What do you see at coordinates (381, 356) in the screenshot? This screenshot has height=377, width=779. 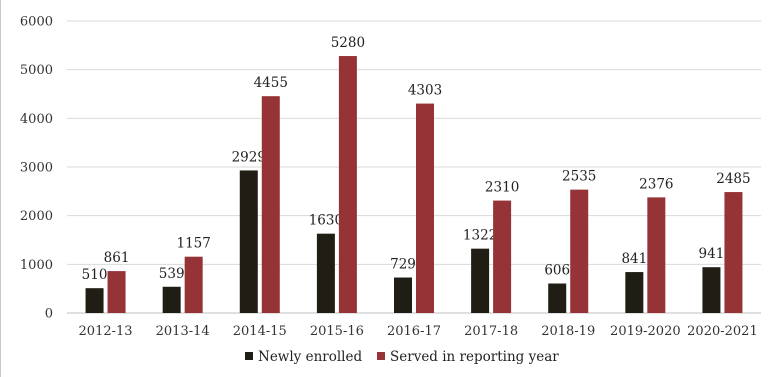 I see `legend-swatch-served` at bounding box center [381, 356].